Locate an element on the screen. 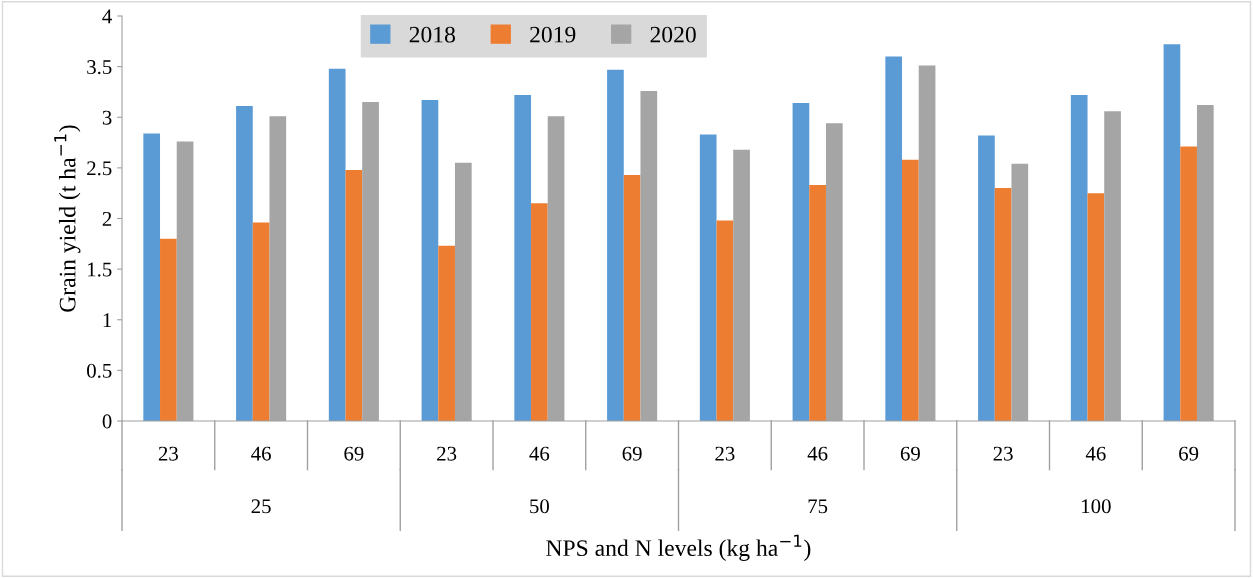 This screenshot has width=1253, height=578. legend-label: 2018 is located at coordinates (432, 34).